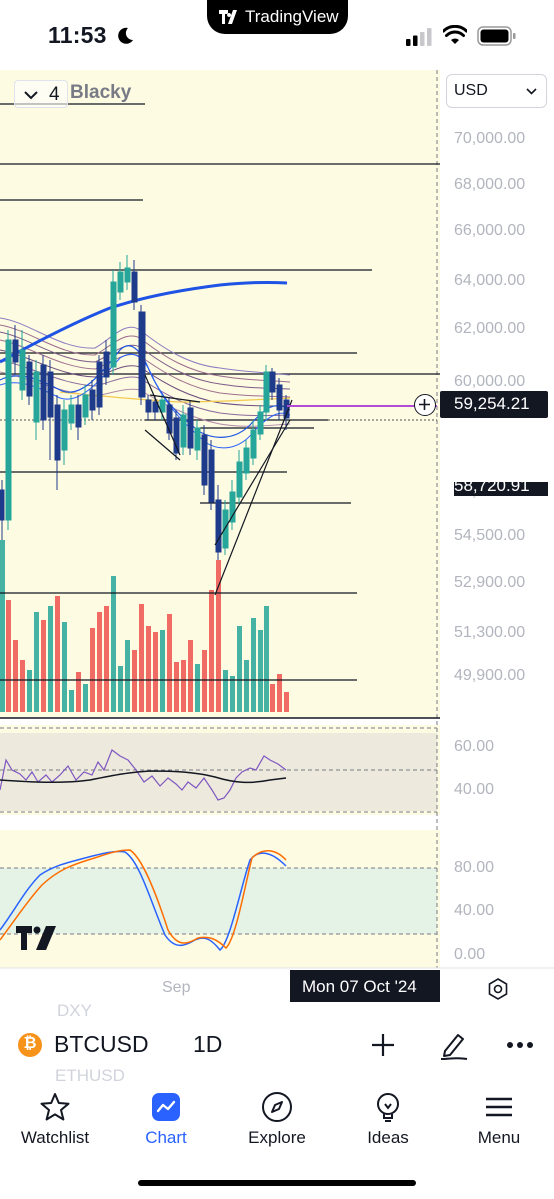 This screenshot has width=554, height=1199. I want to click on nav-label: Watchlist, so click(55, 1137).